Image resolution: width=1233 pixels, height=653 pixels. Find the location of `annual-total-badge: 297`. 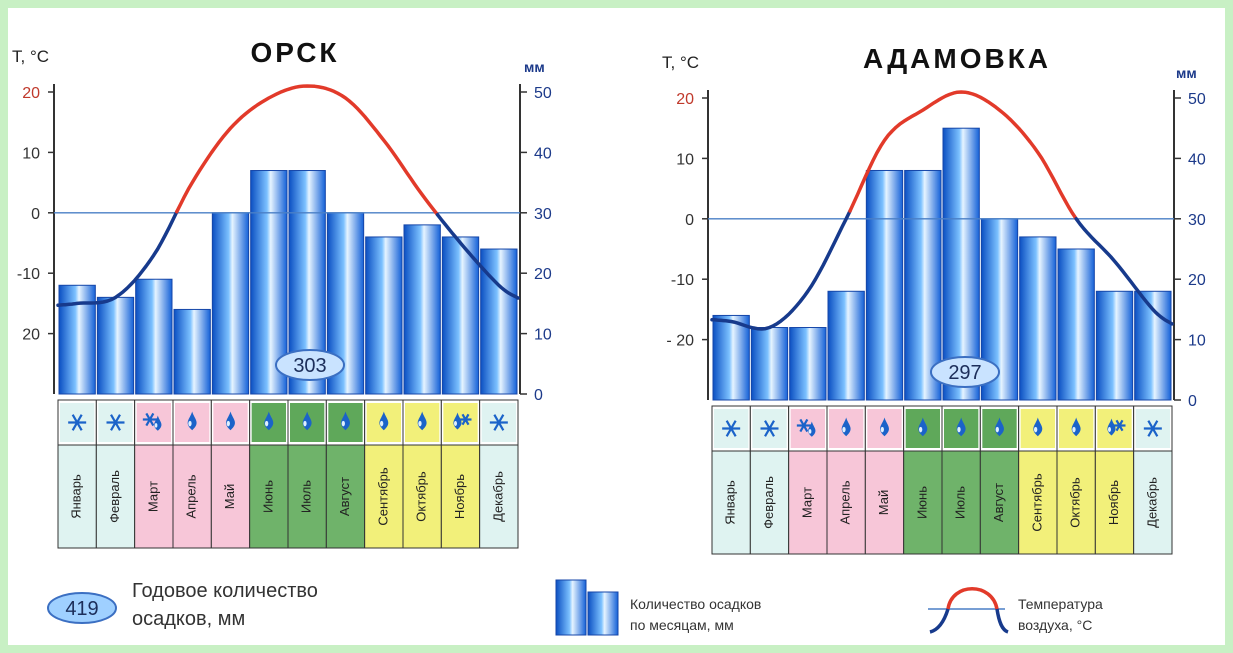

annual-total-badge: 297 is located at coordinates (965, 372).